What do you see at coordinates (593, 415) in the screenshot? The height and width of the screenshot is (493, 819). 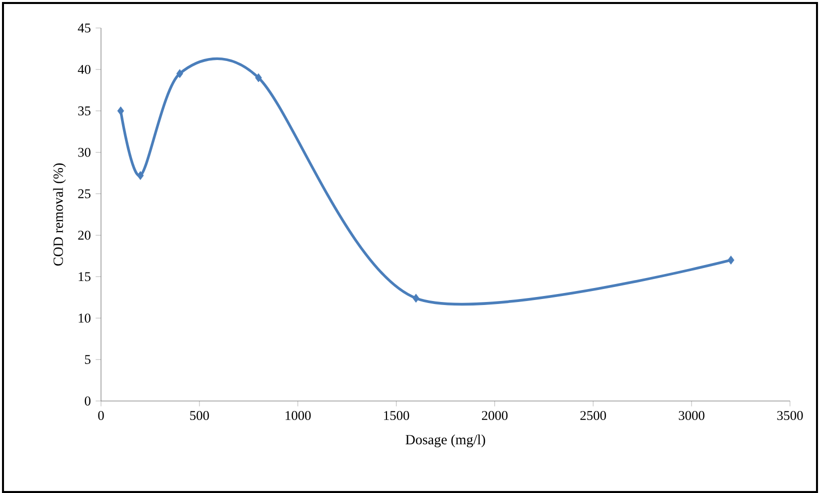 I see `x-tick-label: 2500` at bounding box center [593, 415].